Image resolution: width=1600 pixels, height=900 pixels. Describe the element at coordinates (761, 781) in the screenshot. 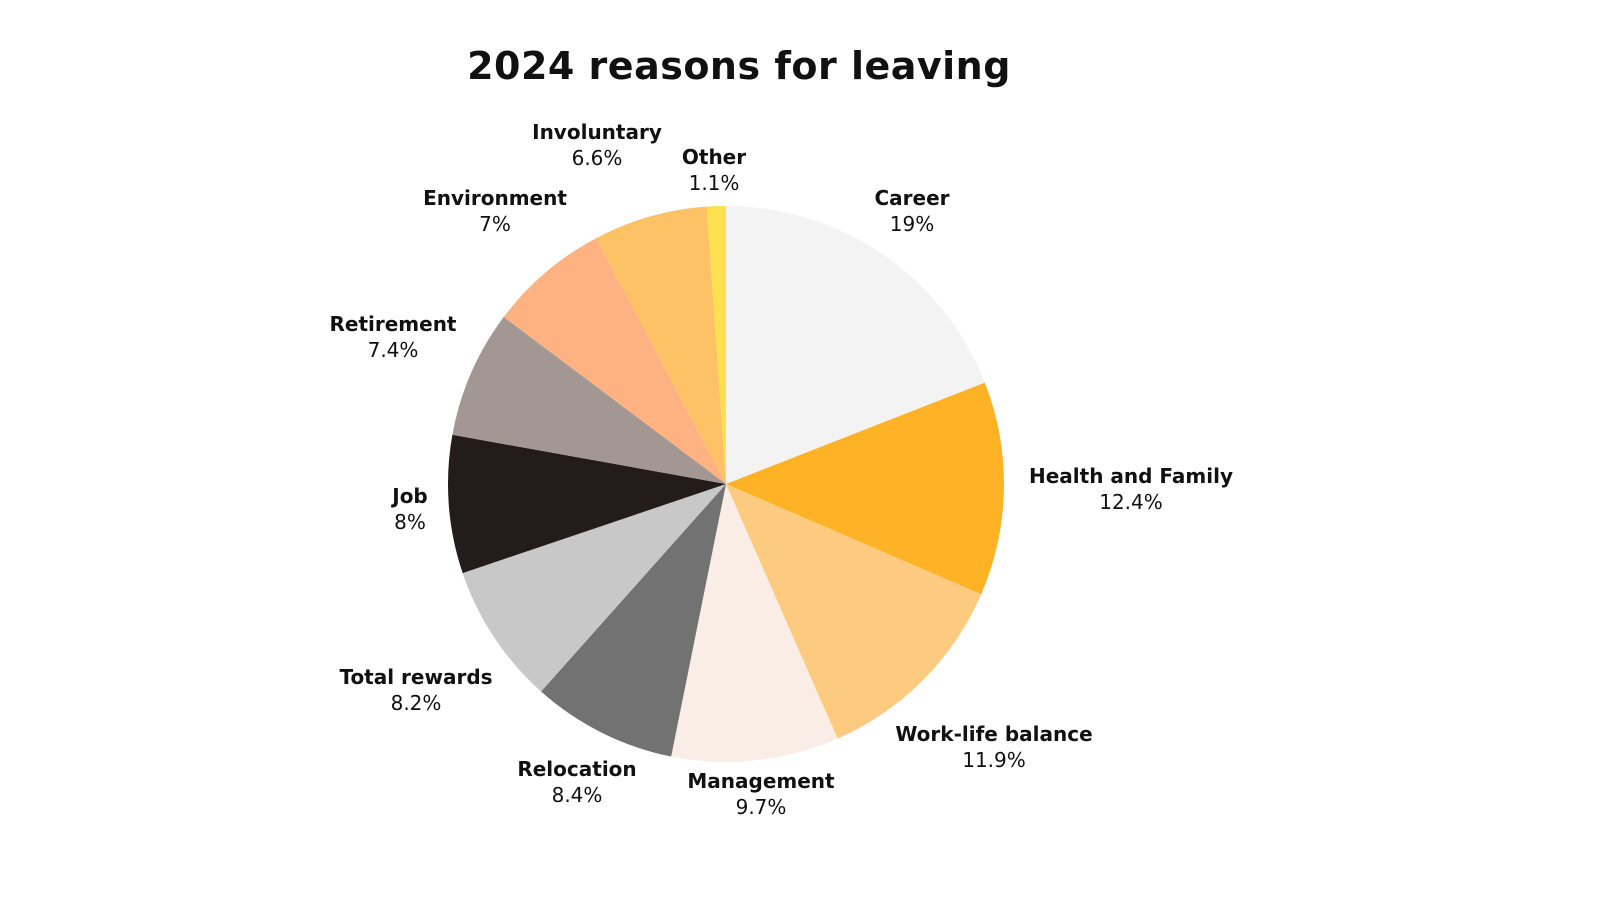

I see `slice-label-management: Management` at that location.